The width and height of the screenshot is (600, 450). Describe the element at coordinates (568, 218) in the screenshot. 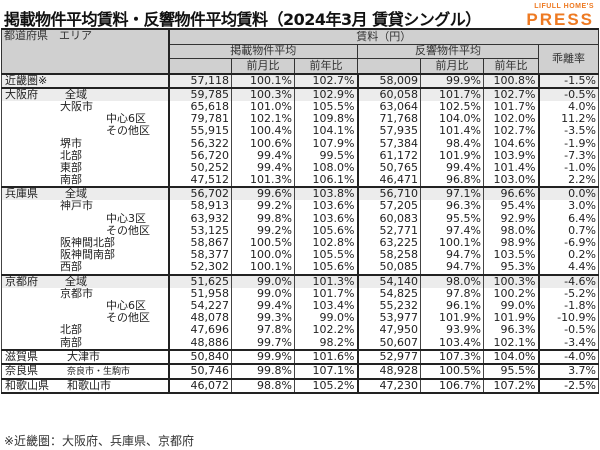

I see `cell-gap: 6.4%` at that location.